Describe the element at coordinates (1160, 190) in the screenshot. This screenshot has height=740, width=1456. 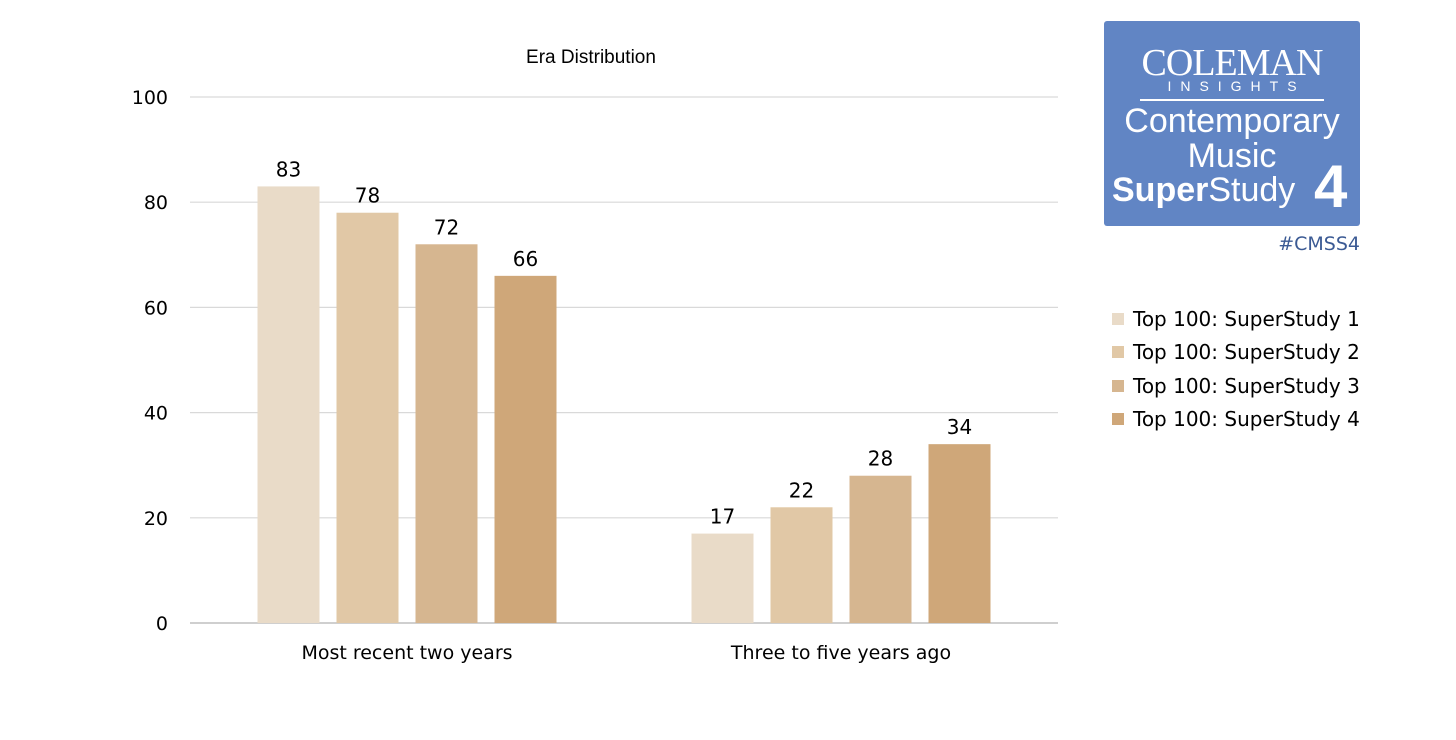
I see `logo-line-3-bold: Super` at that location.